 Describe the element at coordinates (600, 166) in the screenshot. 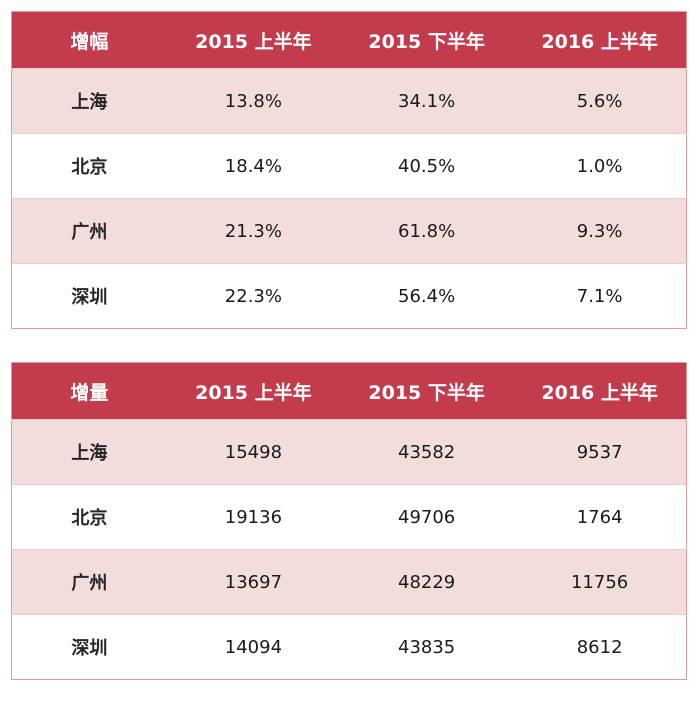

I see `data-cell: 1.0%` at that location.